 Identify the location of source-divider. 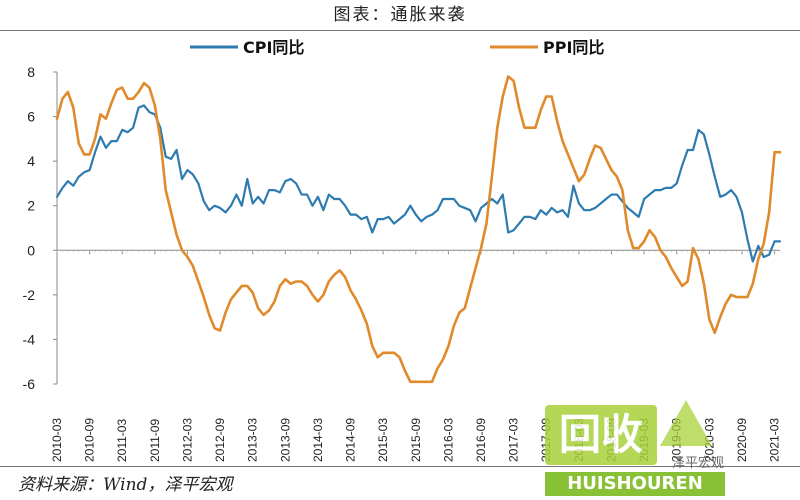
(400, 466).